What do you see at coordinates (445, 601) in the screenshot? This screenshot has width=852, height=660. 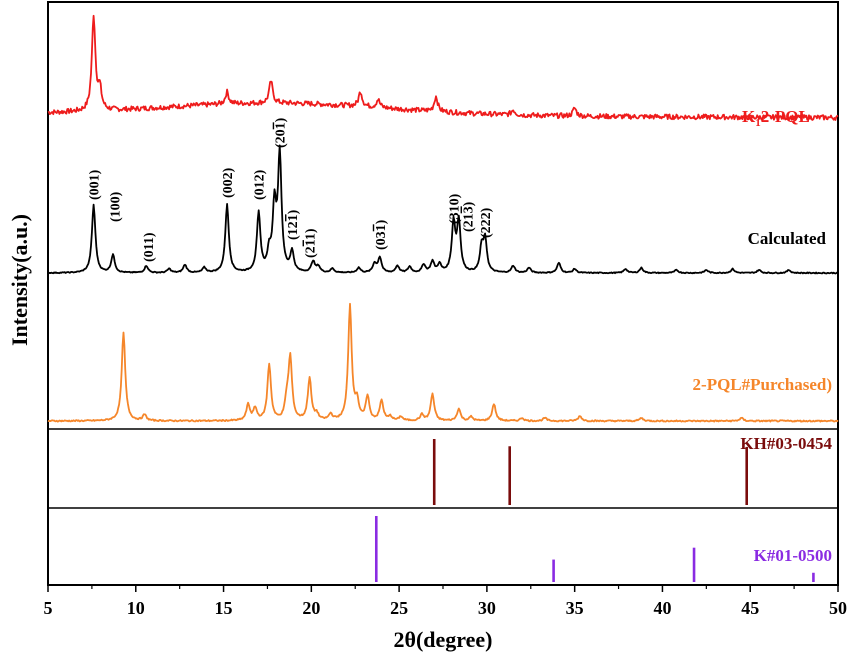 I see `x-axis: 5 10 15 20 25 30 35 40 45 50` at bounding box center [445, 601].